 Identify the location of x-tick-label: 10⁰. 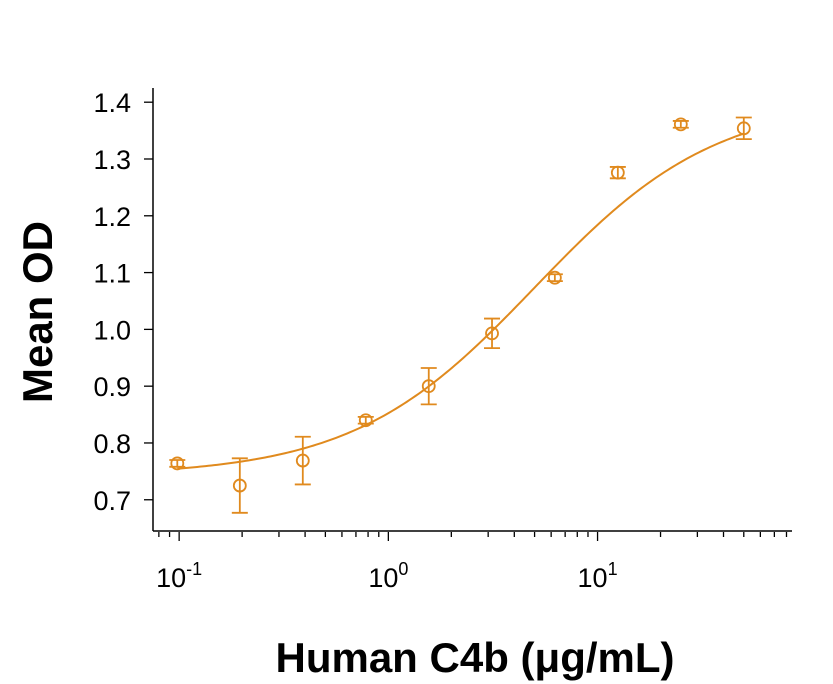
(388, 576).